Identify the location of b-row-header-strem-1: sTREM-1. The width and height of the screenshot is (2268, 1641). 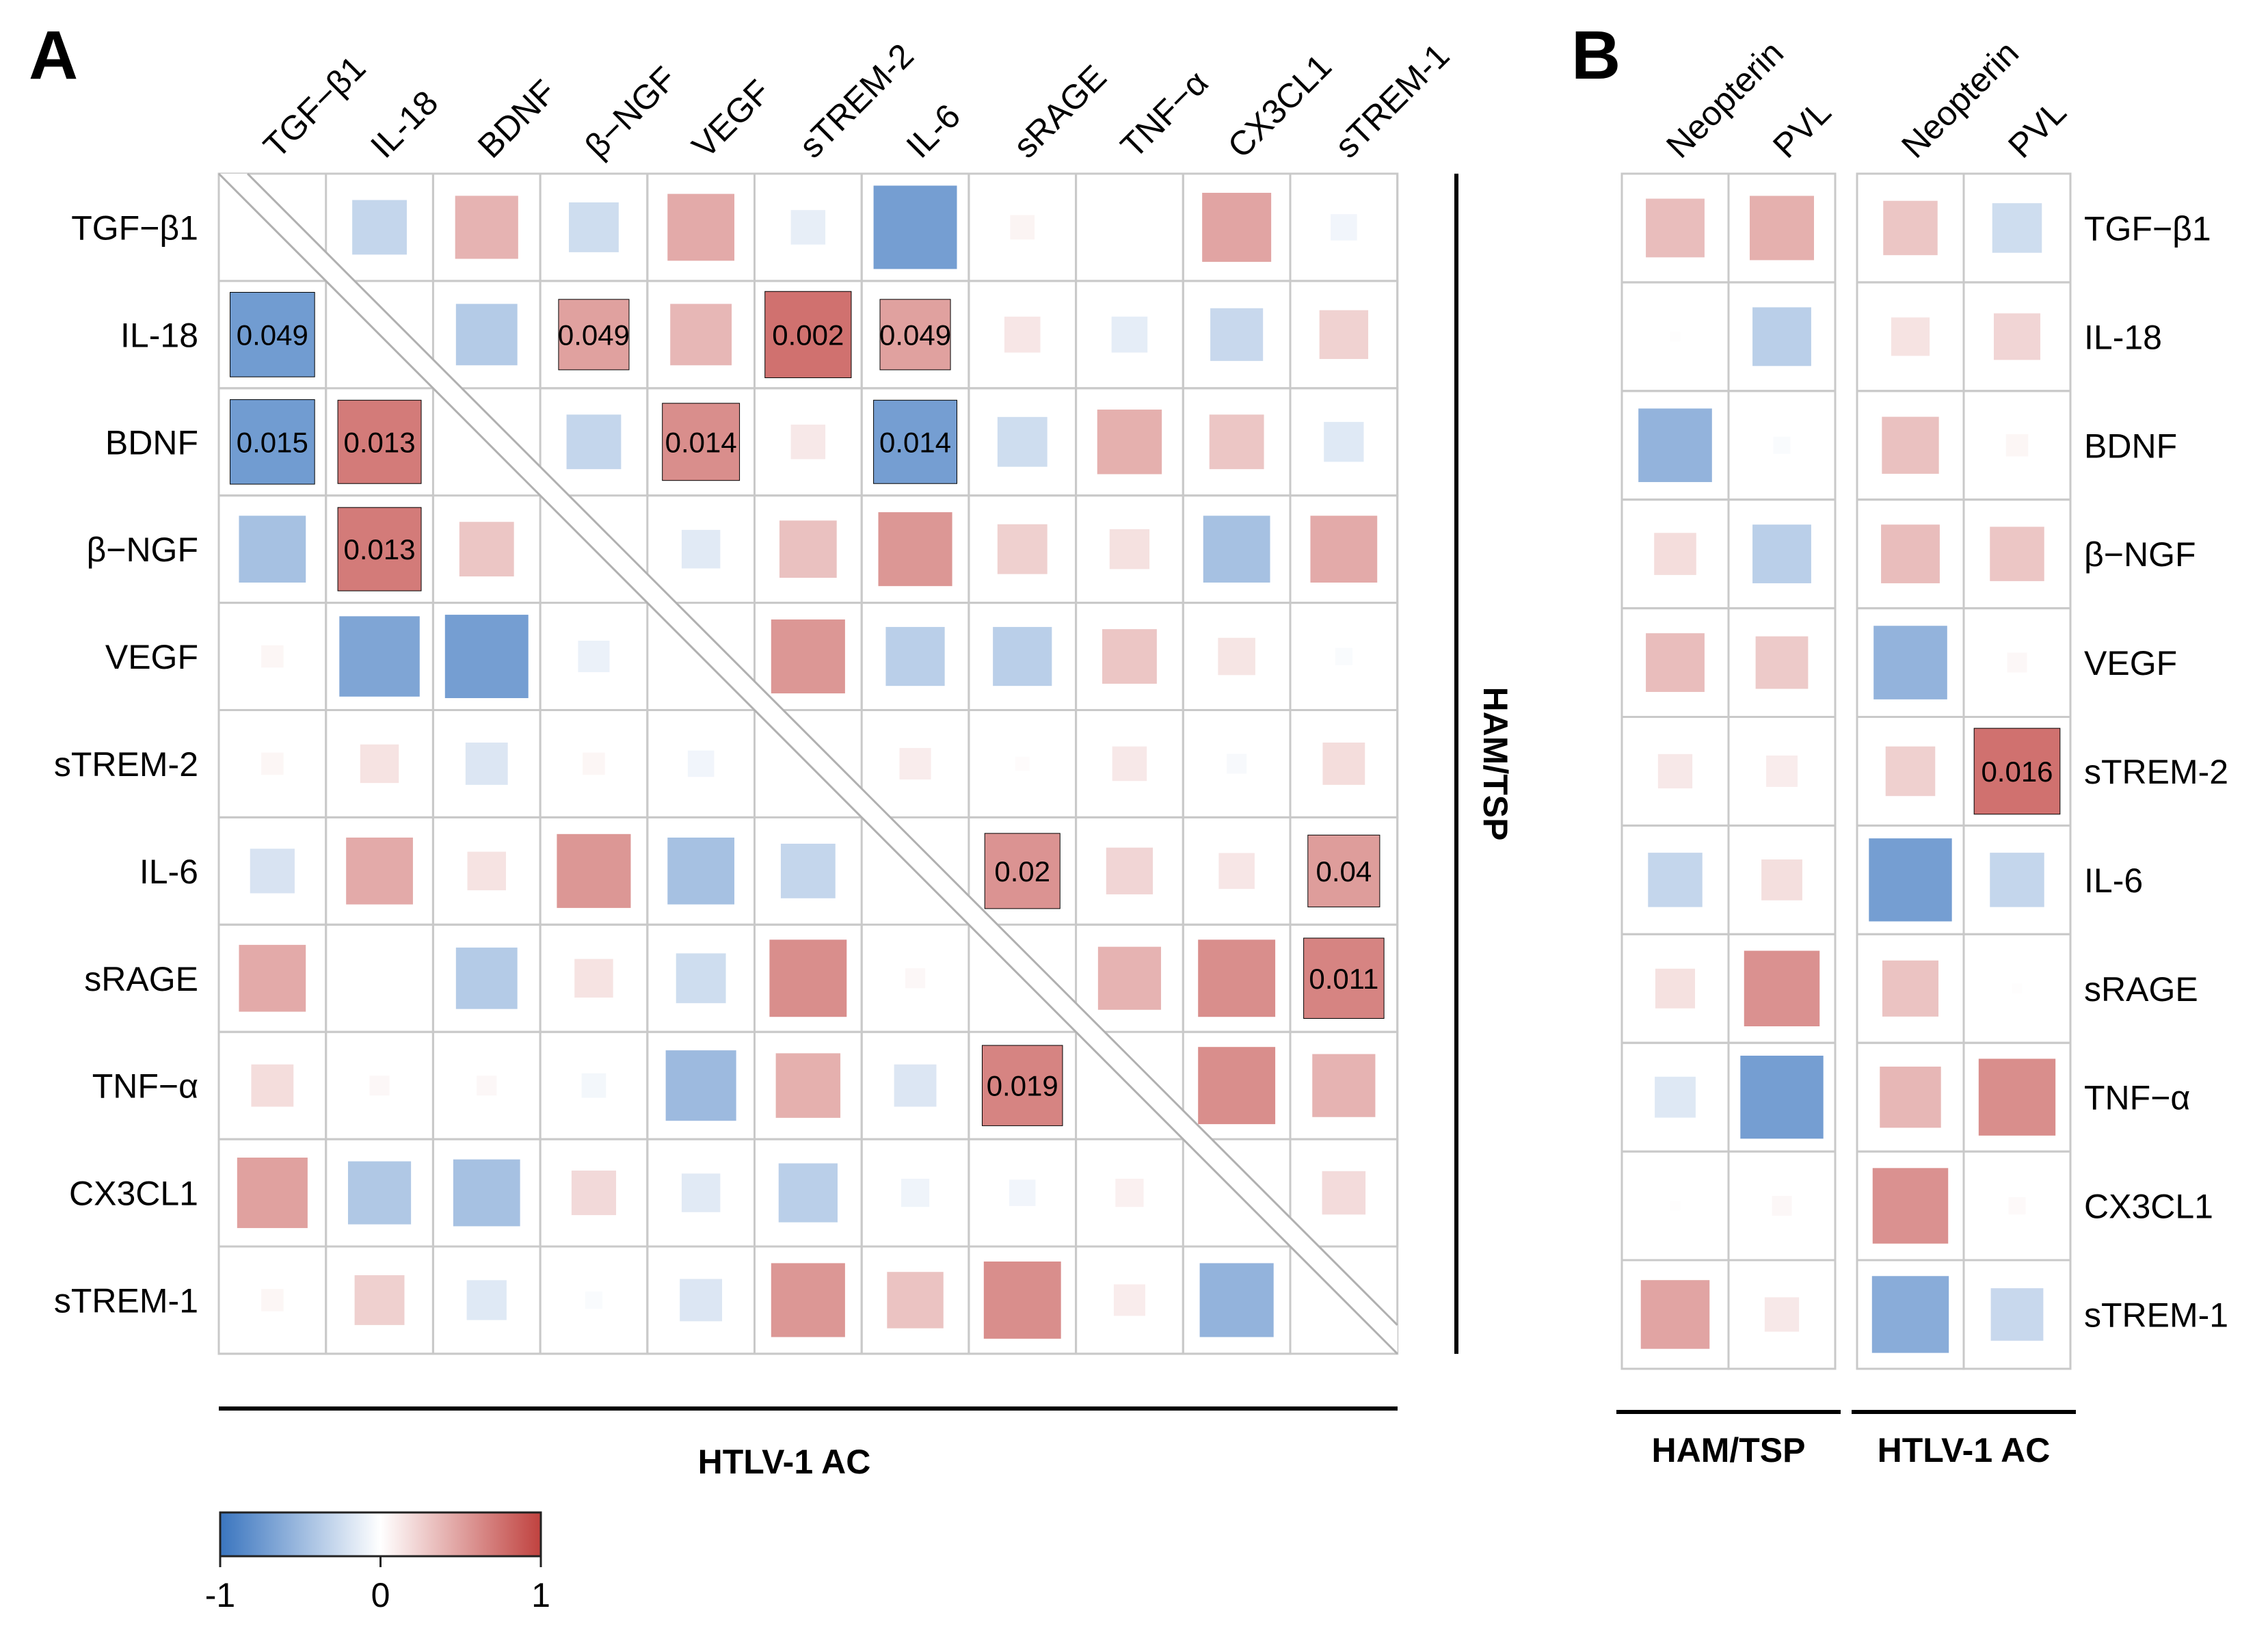
(2156, 1315).